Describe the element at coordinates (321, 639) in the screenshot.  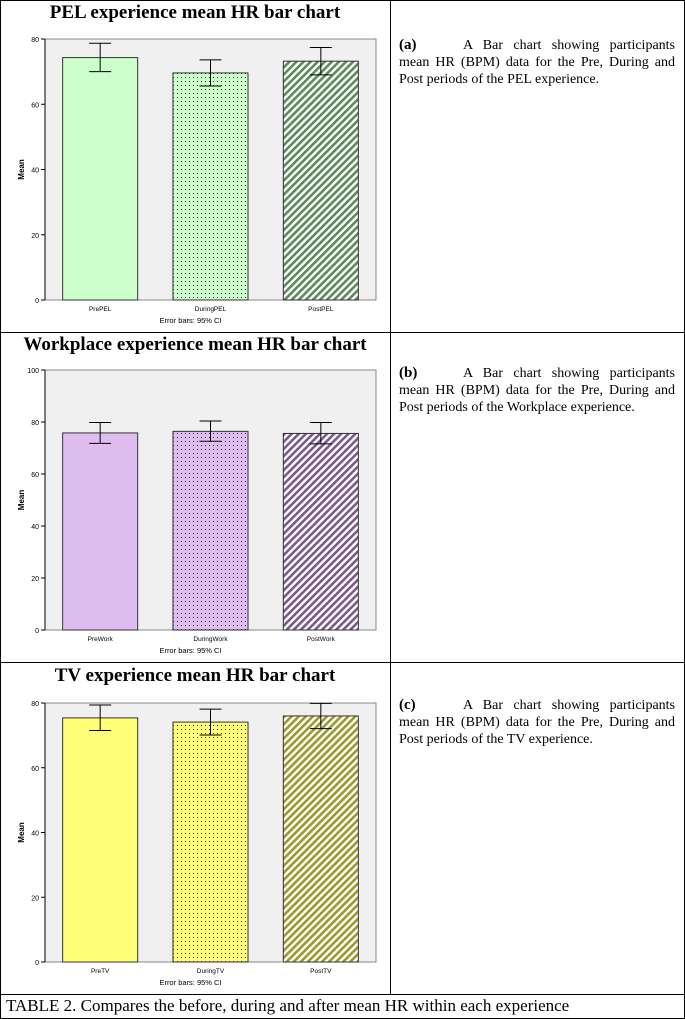
I see `x-tick-label: PostWork` at that location.